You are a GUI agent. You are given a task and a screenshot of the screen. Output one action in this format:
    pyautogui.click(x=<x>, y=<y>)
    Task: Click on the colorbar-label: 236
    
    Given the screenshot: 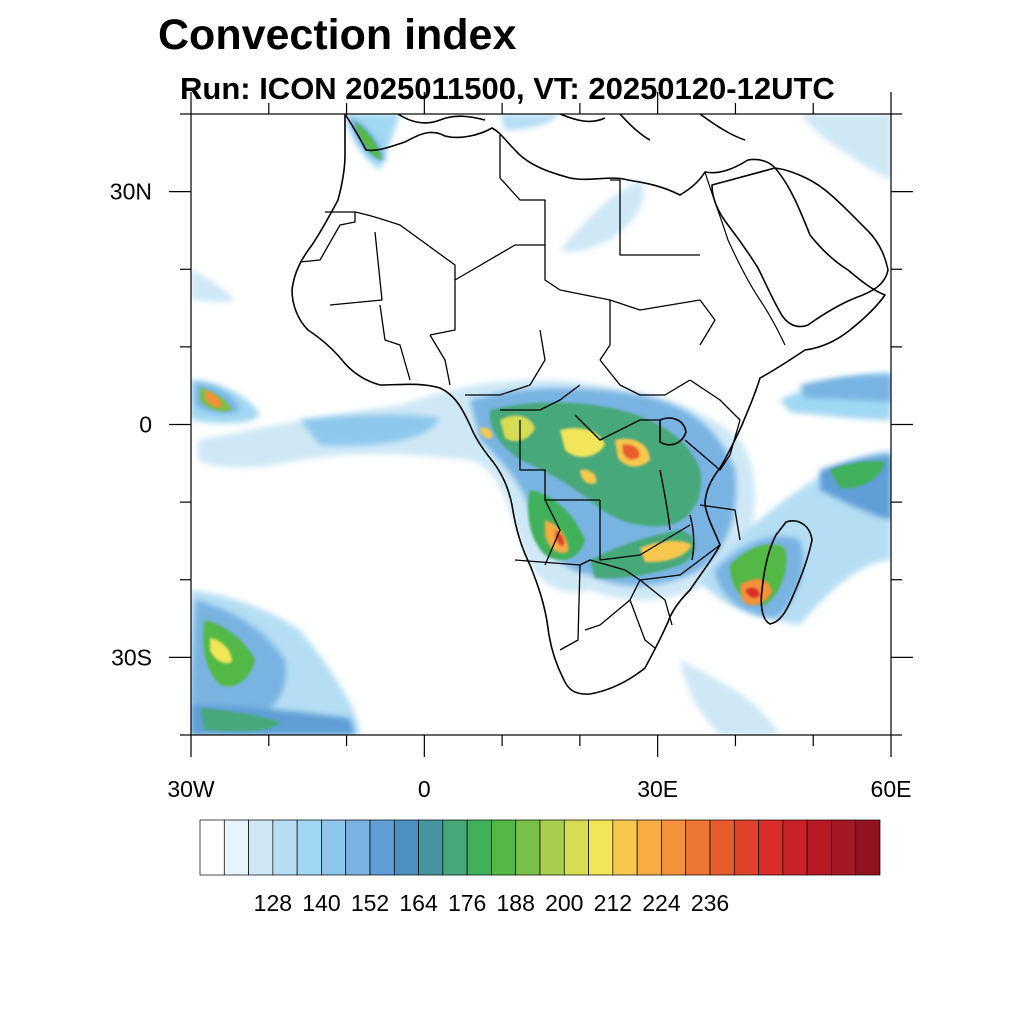 What is the action you would take?
    pyautogui.click(x=710, y=903)
    